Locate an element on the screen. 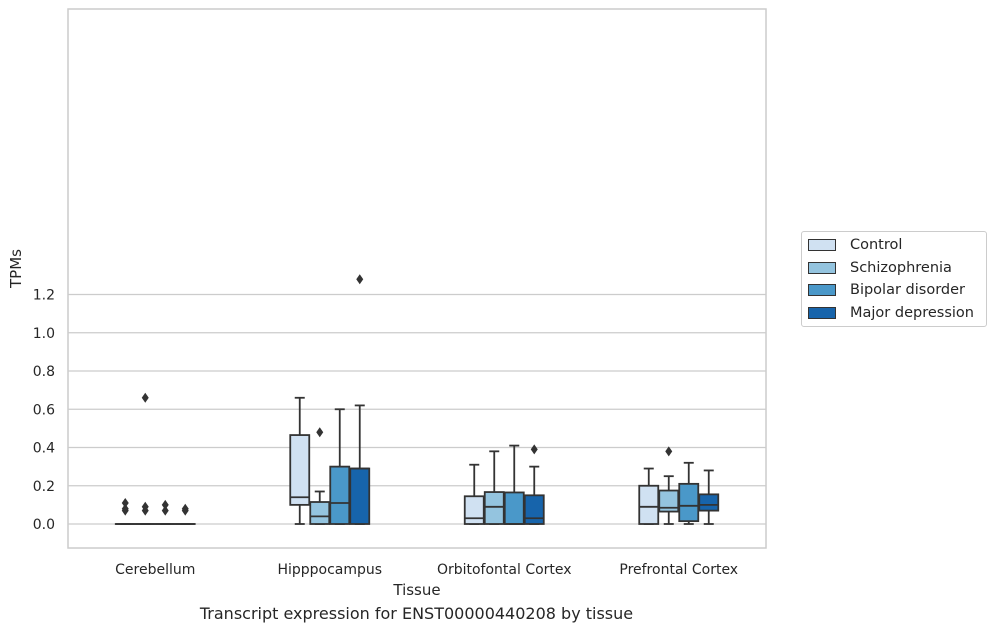 This screenshot has height=634, width=997. legend-label: Control is located at coordinates (876, 245).